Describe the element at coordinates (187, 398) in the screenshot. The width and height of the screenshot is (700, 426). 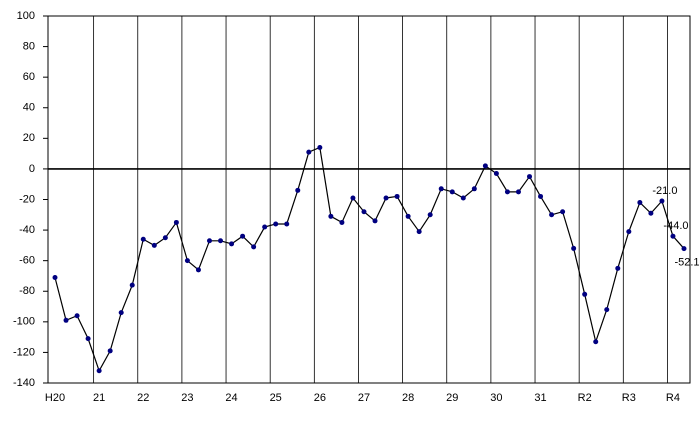
I see `x-tick-label: 23` at that location.